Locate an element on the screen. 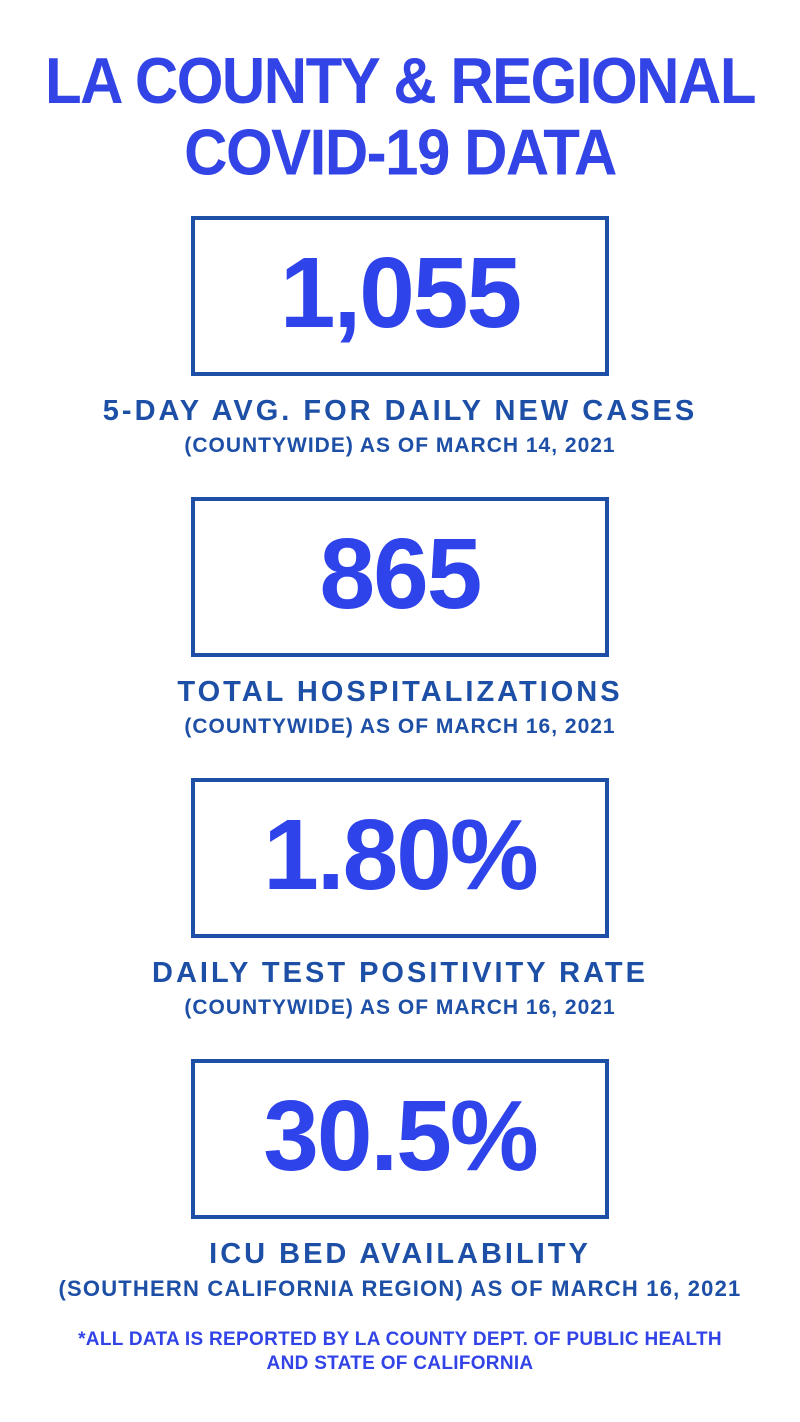 This screenshot has height=1422, width=800. stat-label: DAILY TEST POSITIVITY RATE is located at coordinates (400, 973).